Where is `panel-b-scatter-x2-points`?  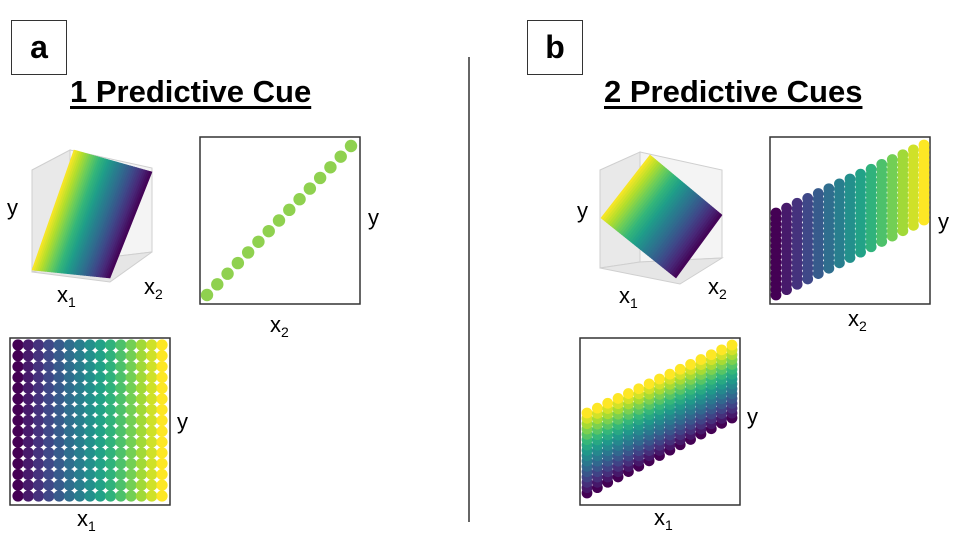
panel-b-scatter-x2-points is located at coordinates (850, 220).